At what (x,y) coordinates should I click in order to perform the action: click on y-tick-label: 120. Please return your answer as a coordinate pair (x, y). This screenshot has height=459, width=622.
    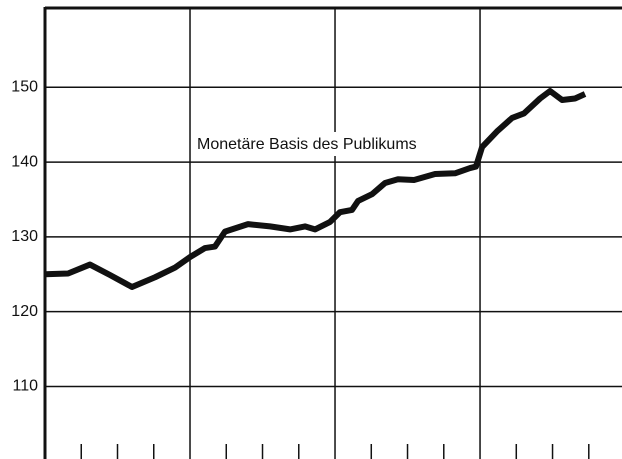
    Looking at the image, I should click on (24, 311).